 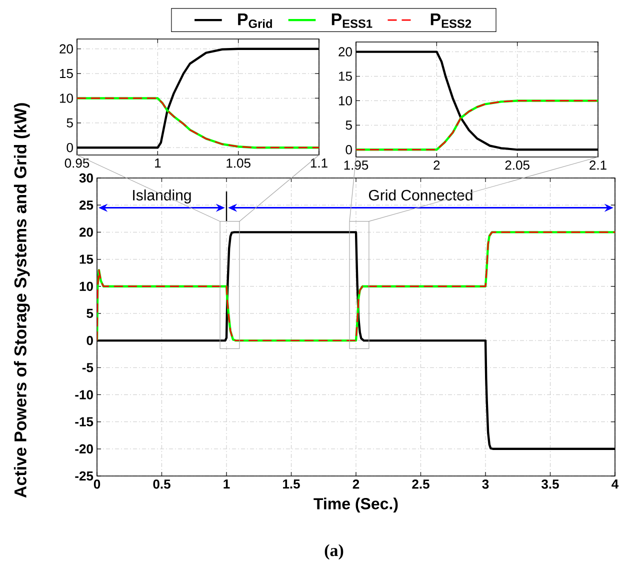 What do you see at coordinates (97, 484) in the screenshot?
I see `x-tick-label: 0` at bounding box center [97, 484].